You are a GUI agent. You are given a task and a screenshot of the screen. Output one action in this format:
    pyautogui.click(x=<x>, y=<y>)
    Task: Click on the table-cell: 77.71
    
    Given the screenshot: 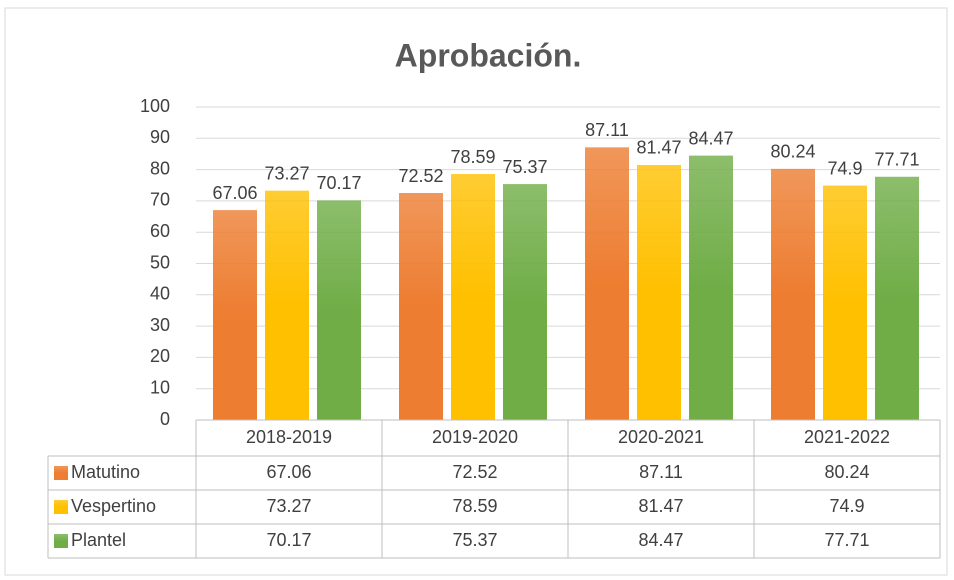 What is the action you would take?
    pyautogui.click(x=846, y=540)
    